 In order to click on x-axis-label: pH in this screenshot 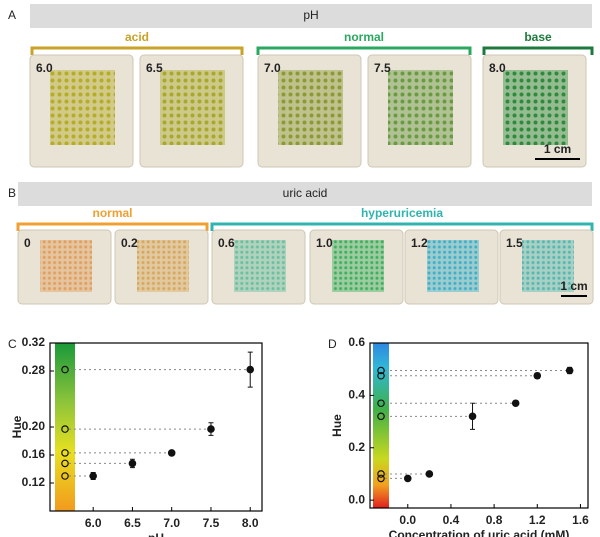, I will do `click(156, 534)`.